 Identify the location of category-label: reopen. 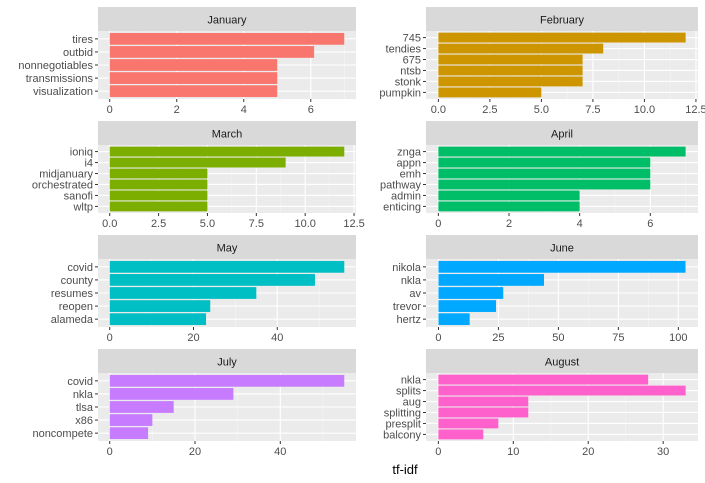
(76, 307).